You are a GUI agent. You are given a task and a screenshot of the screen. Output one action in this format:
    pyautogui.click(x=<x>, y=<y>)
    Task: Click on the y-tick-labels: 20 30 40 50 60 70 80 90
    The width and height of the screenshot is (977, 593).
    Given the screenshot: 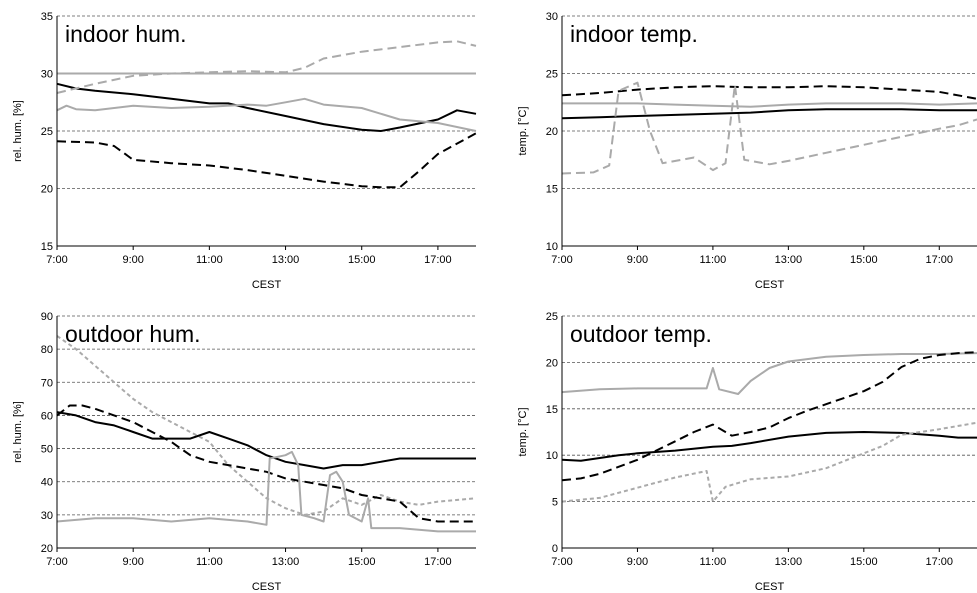 What is the action you would take?
    pyautogui.click(x=47, y=433)
    